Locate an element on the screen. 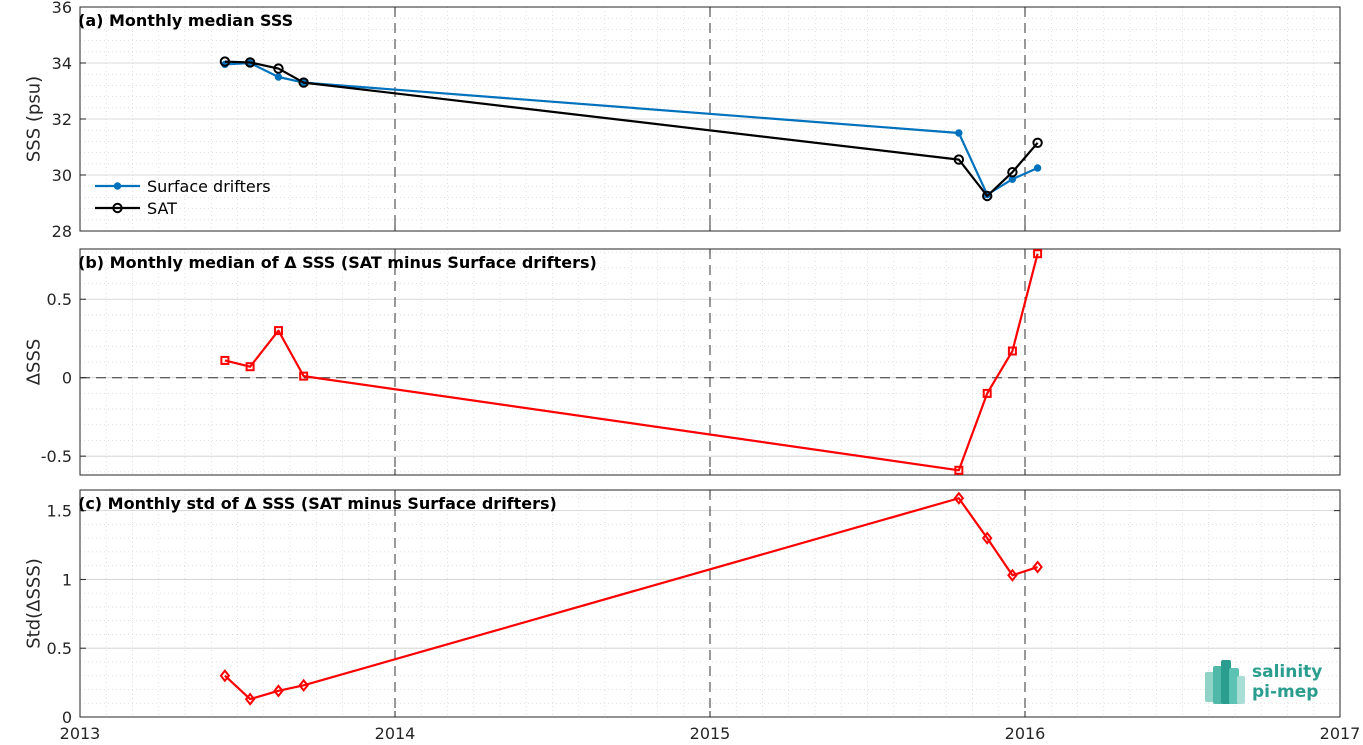 The height and width of the screenshot is (745, 1363). panel-title: (a) Monthly median SSS is located at coordinates (185, 20).